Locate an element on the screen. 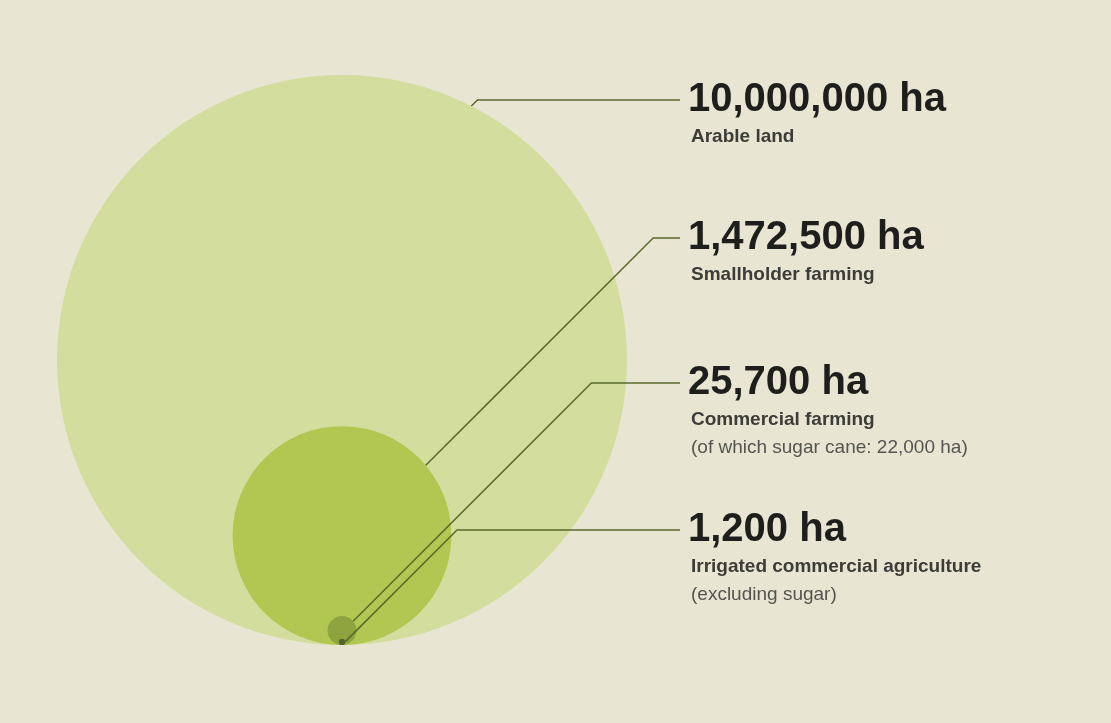  data-label: 1,472,500 ha is located at coordinates (806, 235).